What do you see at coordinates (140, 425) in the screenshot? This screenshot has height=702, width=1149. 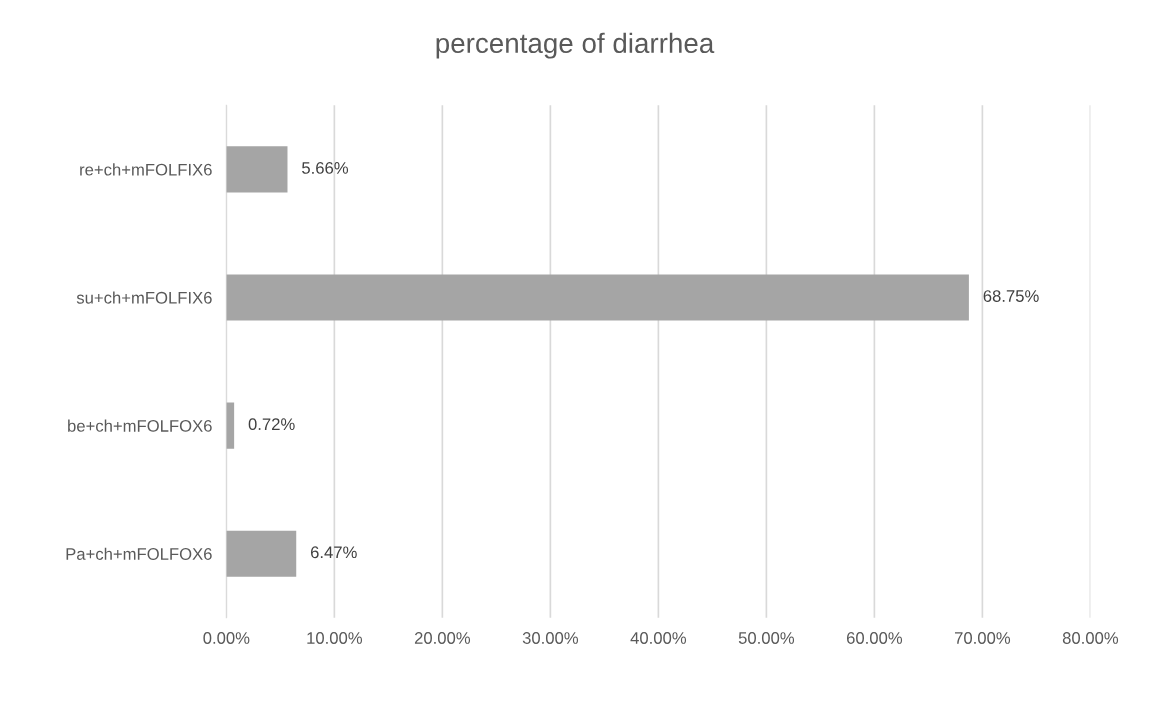 I see `y-tick-label: be+ch+mFOLFOX6` at bounding box center [140, 425].